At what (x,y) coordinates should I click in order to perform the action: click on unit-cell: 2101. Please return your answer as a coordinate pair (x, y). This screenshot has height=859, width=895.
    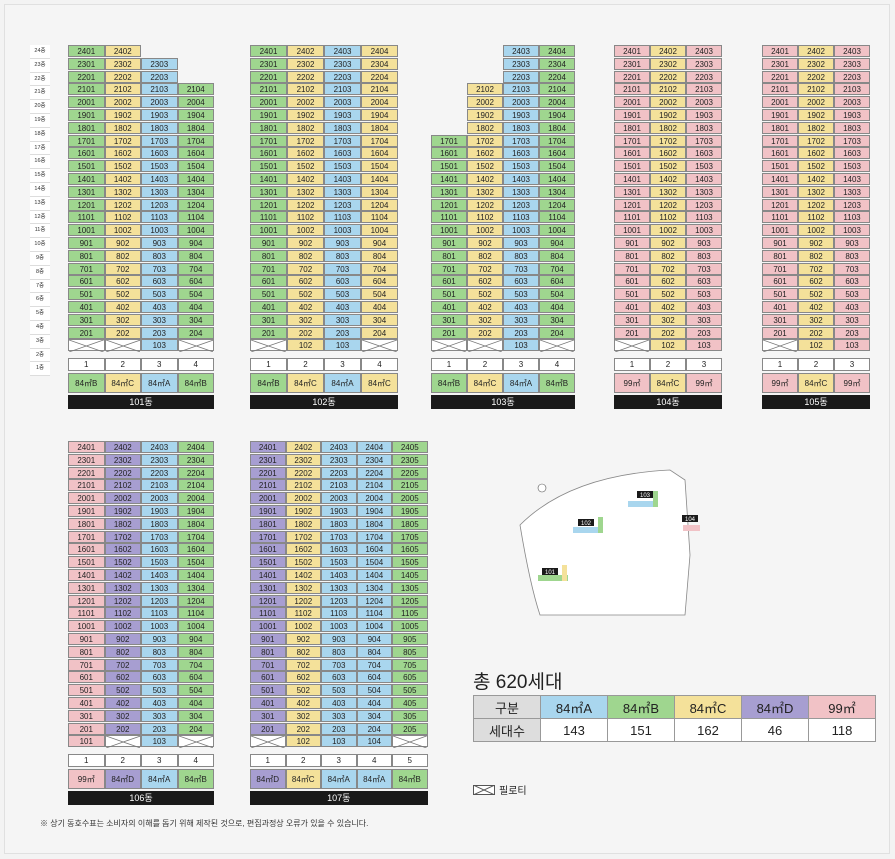
    Looking at the image, I should click on (86, 485).